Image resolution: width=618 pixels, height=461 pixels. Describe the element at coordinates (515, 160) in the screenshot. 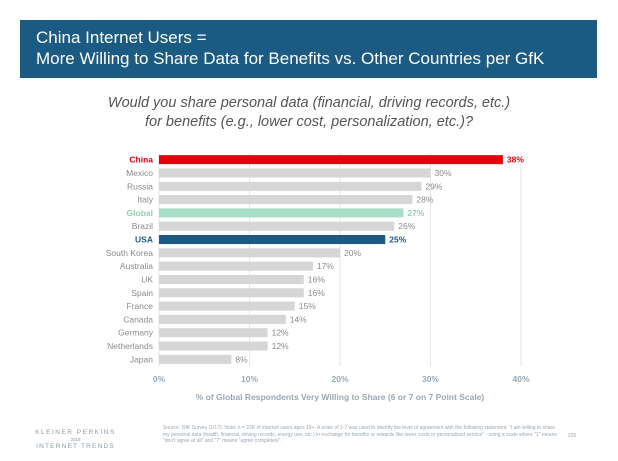

I see `value-label: 38%` at that location.